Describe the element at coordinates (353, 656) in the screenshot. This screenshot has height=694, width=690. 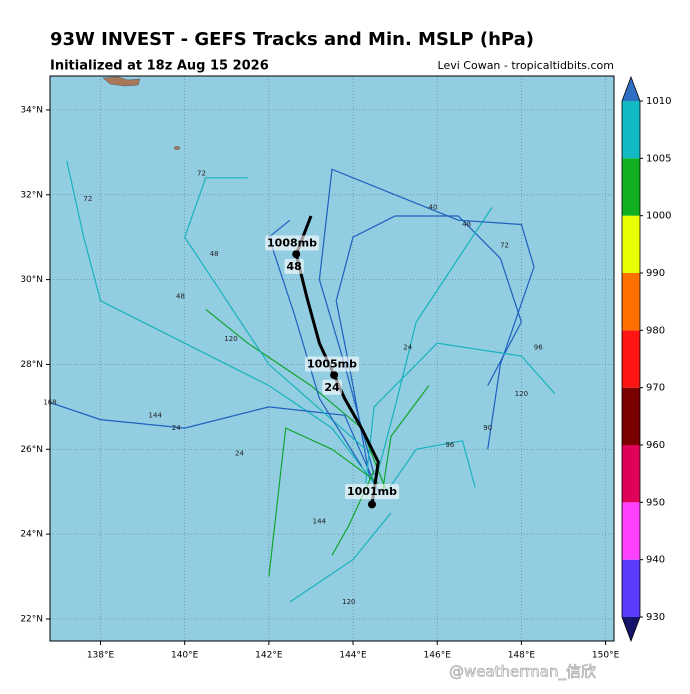
I see `x-tick-label: 144°E` at that location.